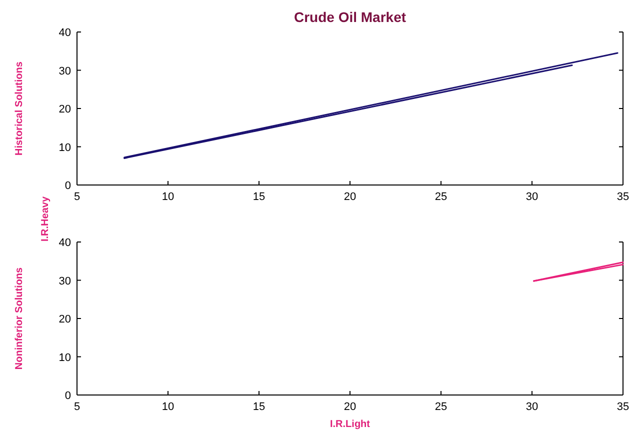 The height and width of the screenshot is (436, 637). What do you see at coordinates (350, 424) in the screenshot?
I see `x-axis-title: I.R.Light` at bounding box center [350, 424].